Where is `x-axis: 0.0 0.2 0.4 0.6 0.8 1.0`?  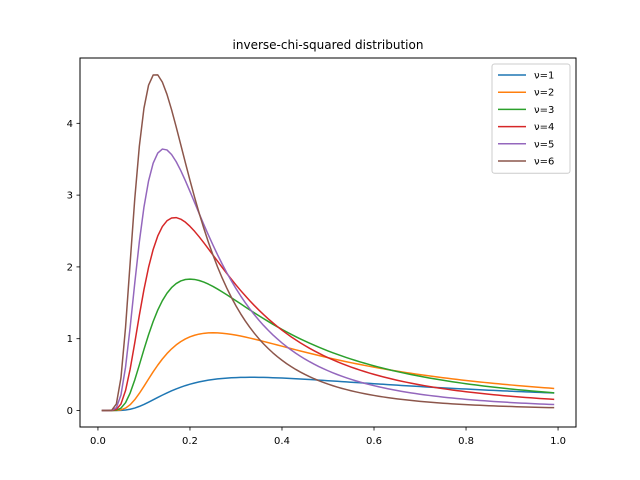
x-axis: 0.0 0.2 0.4 0.6 0.8 1.0 is located at coordinates (328, 437).